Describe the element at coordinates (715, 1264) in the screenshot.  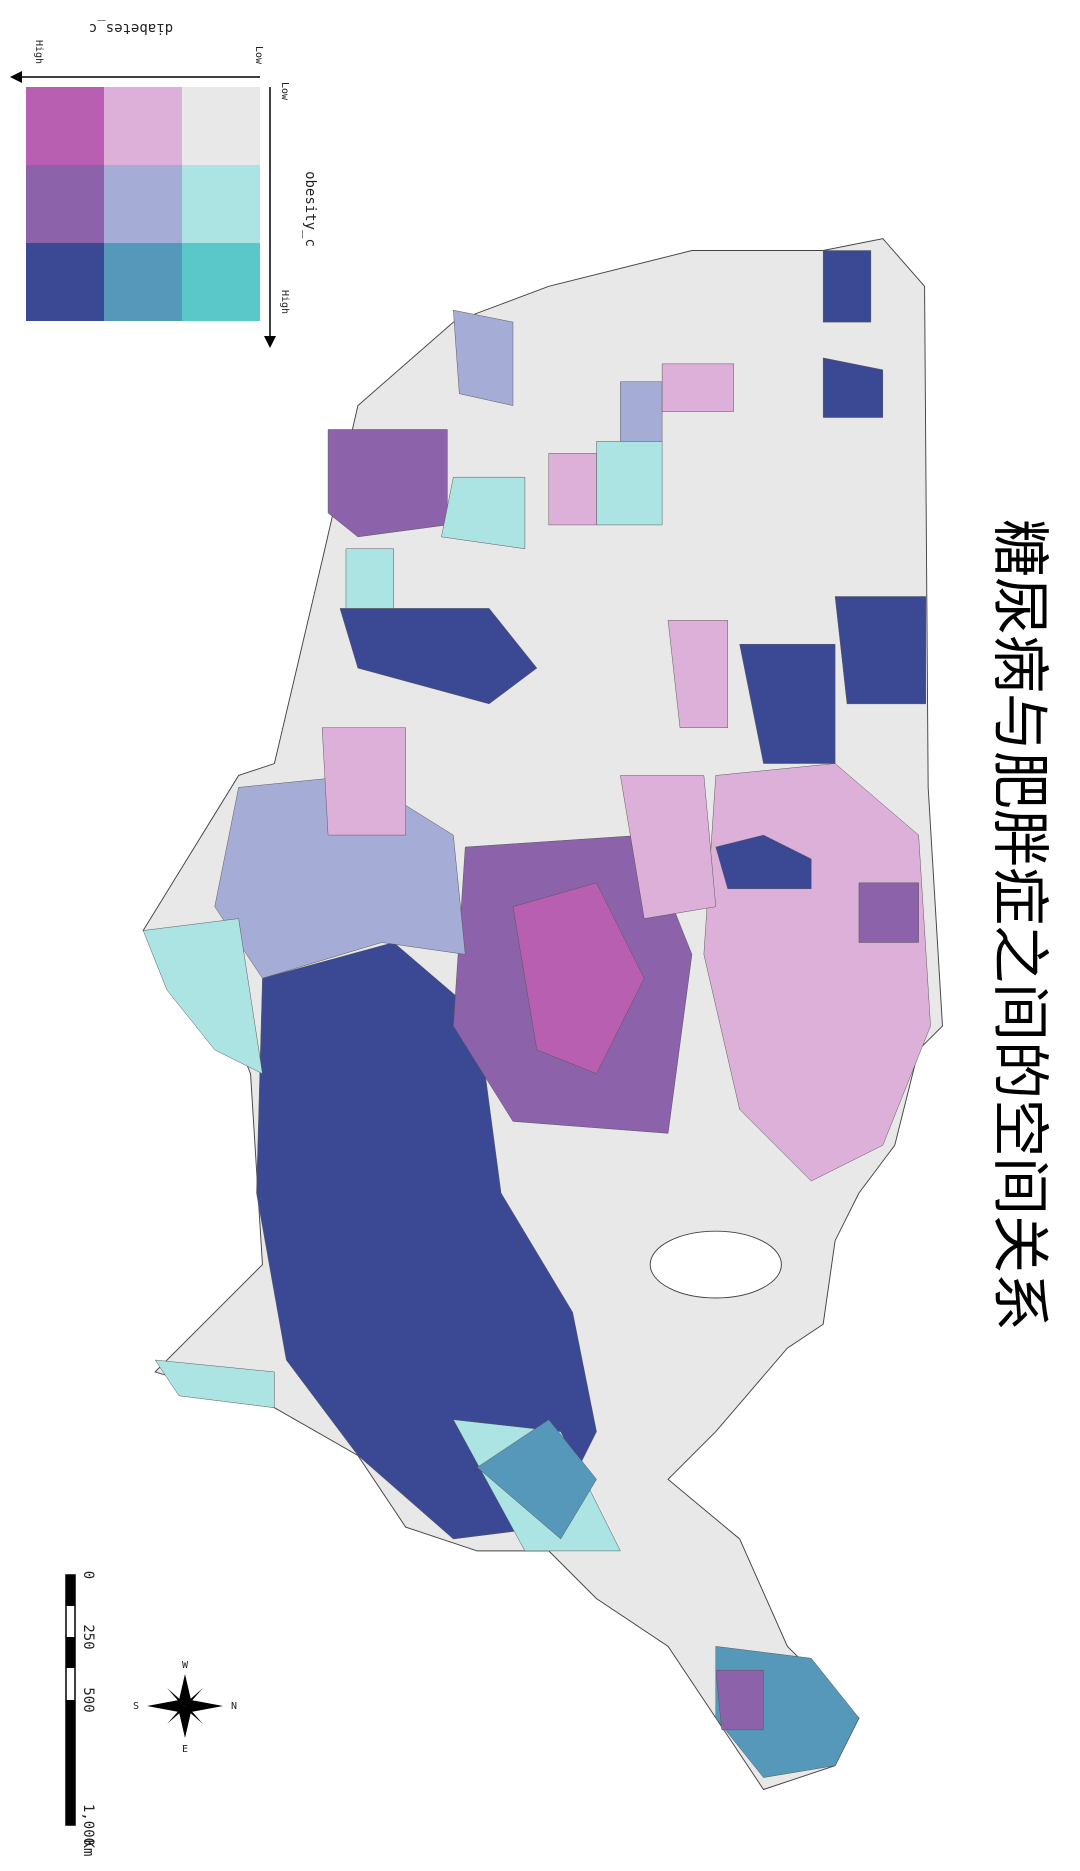
I see `lake` at that location.